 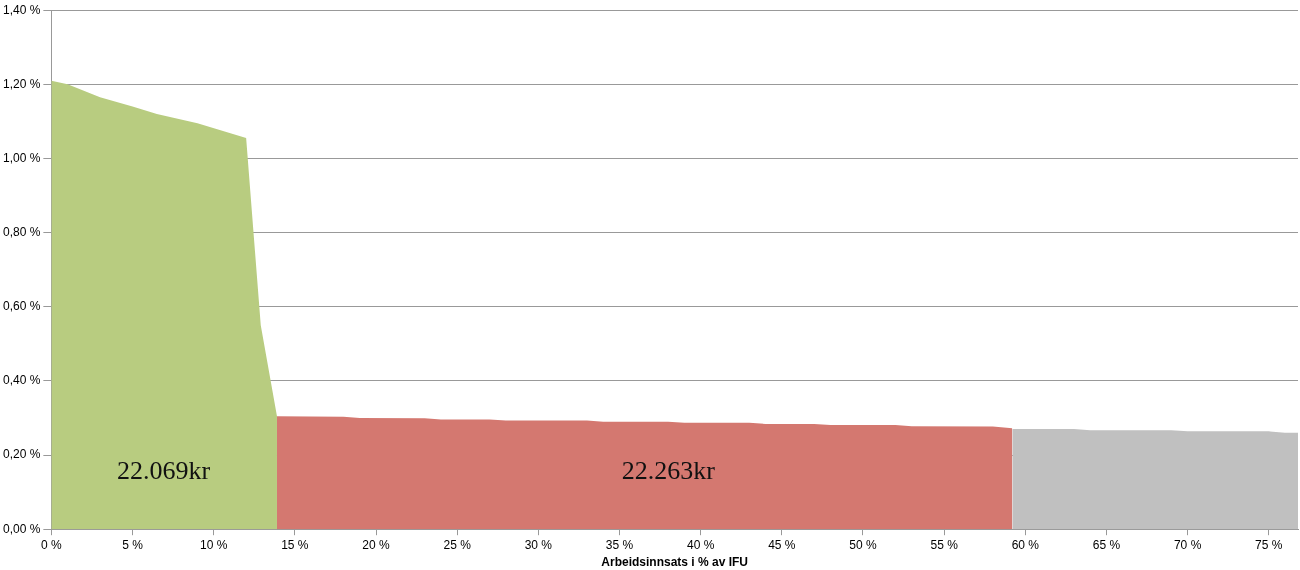 I want to click on annotation: 22.263kr, so click(x=668, y=470).